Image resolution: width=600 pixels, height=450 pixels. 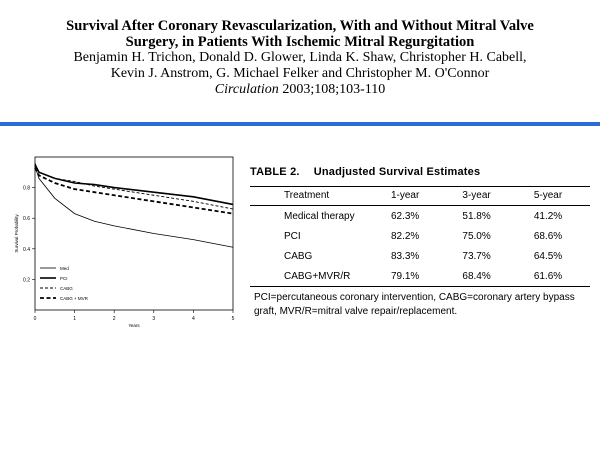 What do you see at coordinates (318, 276) in the screenshot?
I see `table-cell: CABG+MVR/R` at bounding box center [318, 276].